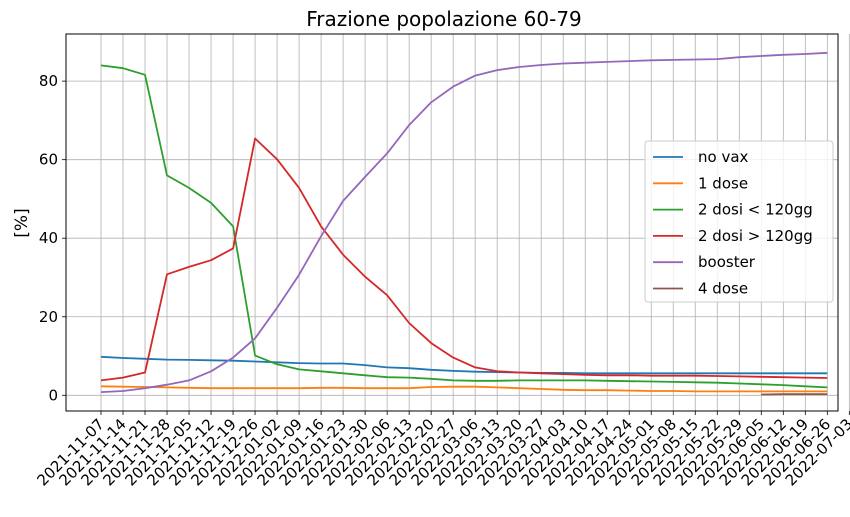 Image resolution: width=850 pixels, height=517 pixels. What do you see at coordinates (48, 317) in the screenshot?
I see `y-tick-label: 20` at bounding box center [48, 317].